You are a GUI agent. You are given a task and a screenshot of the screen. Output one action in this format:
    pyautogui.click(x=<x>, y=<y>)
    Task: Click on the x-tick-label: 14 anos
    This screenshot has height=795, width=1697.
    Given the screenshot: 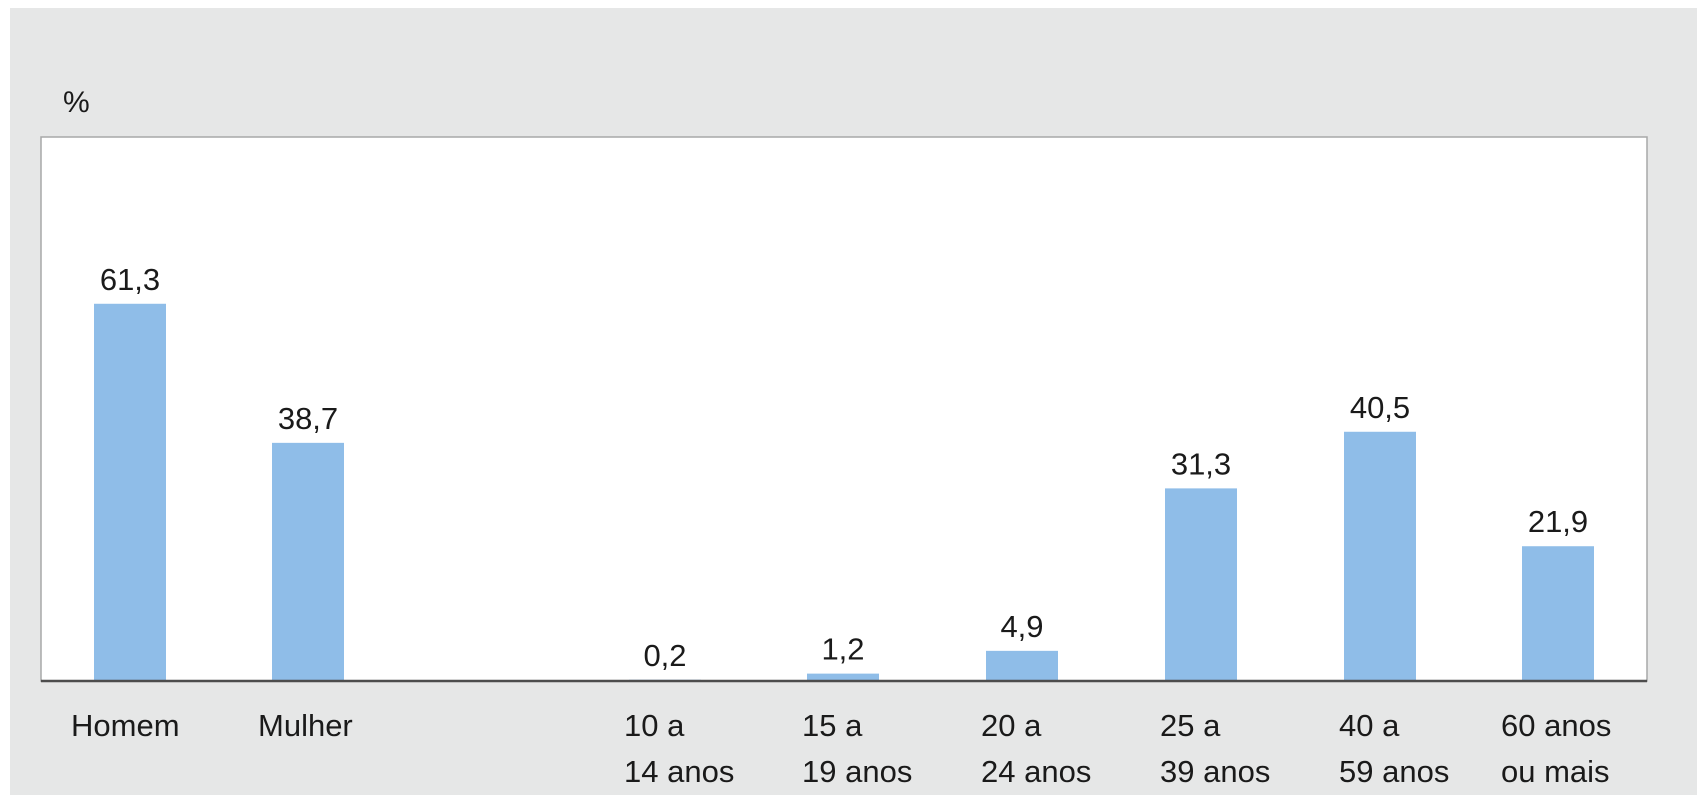 What is the action you would take?
    pyautogui.click(x=679, y=771)
    